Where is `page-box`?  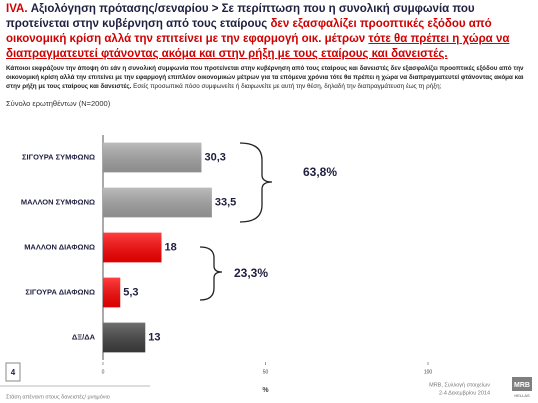
page-box is located at coordinates (13, 372).